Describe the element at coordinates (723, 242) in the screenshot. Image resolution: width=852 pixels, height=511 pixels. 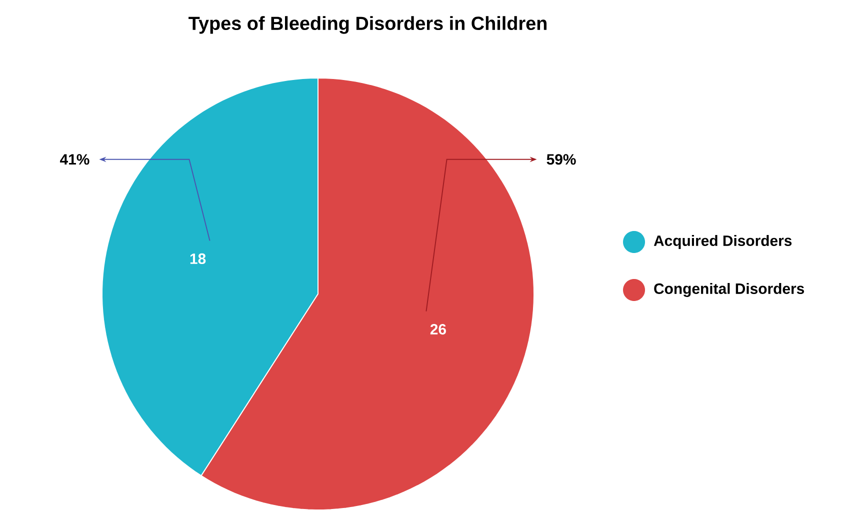
I see `legend-label: Acquired Disorders` at that location.